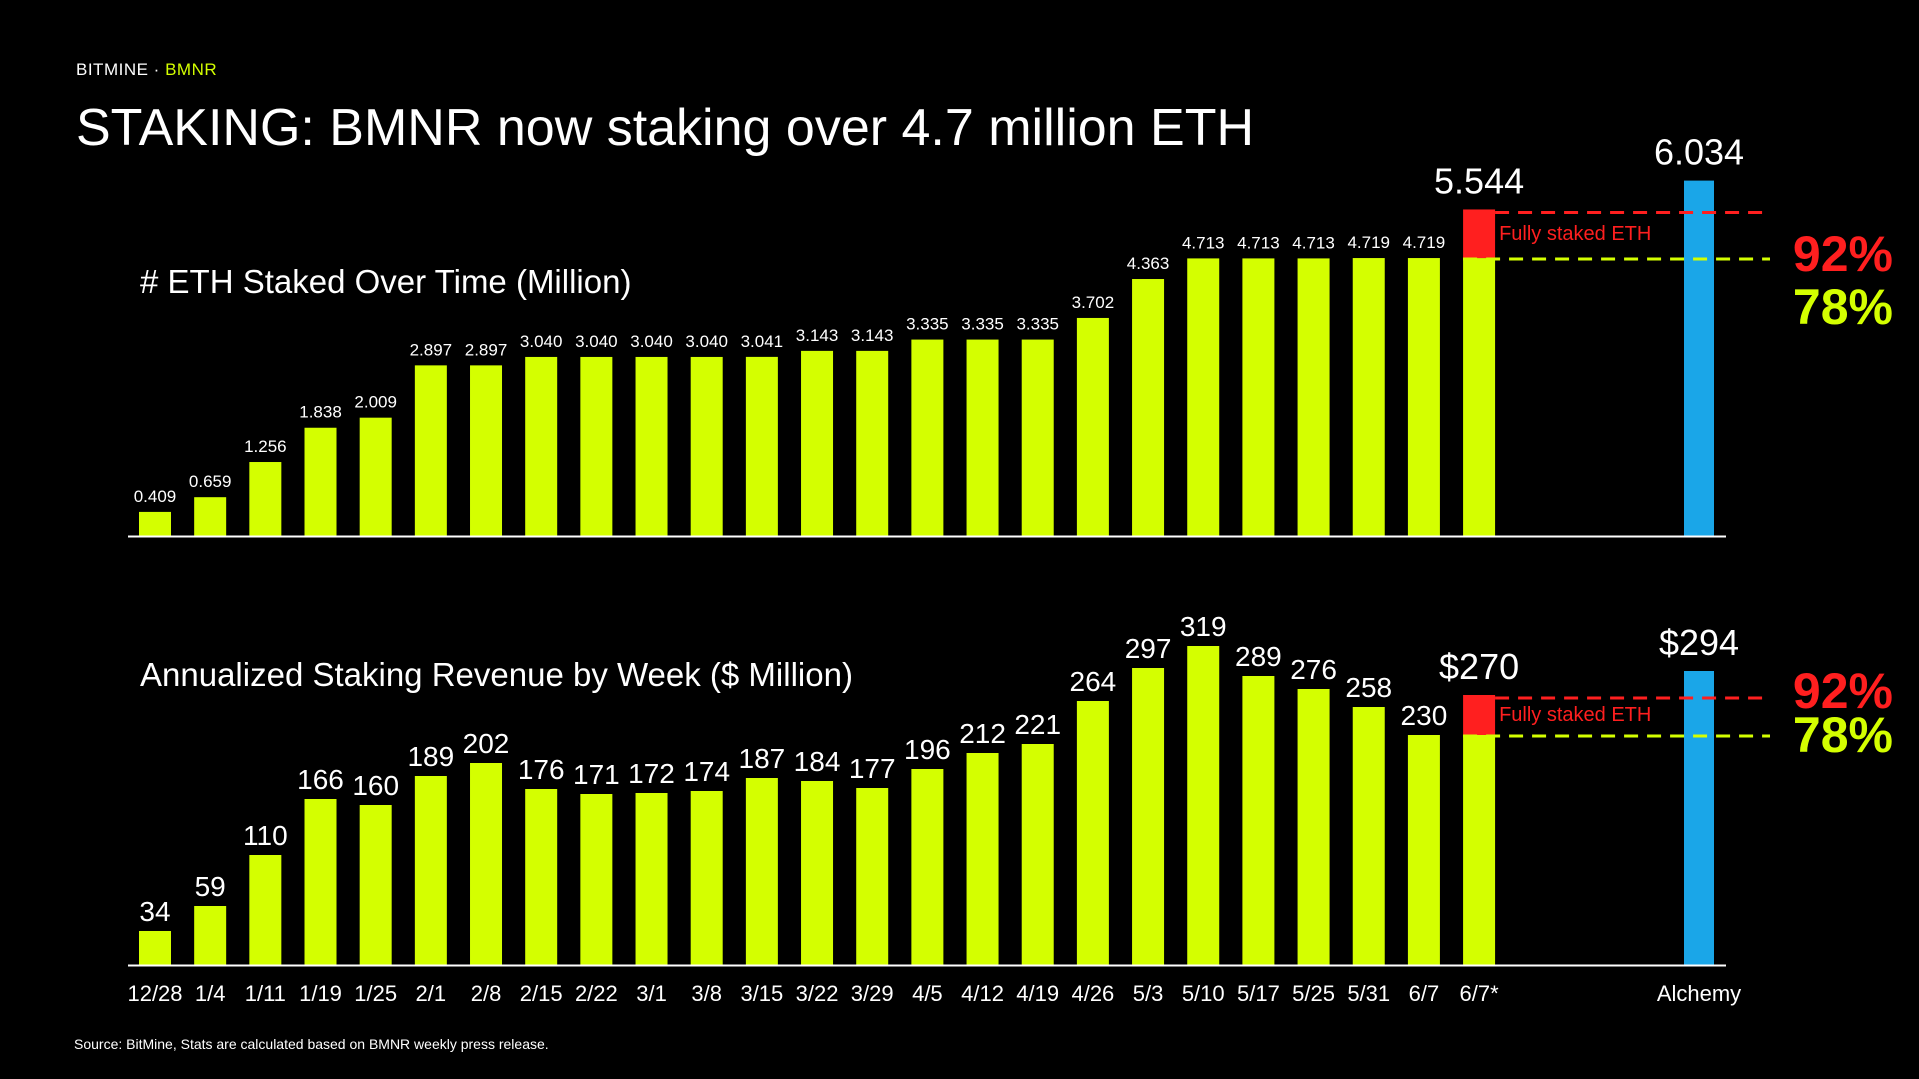  What do you see at coordinates (1699, 993) in the screenshot?
I see `x-tick-label-alchemy: Alchemy` at bounding box center [1699, 993].